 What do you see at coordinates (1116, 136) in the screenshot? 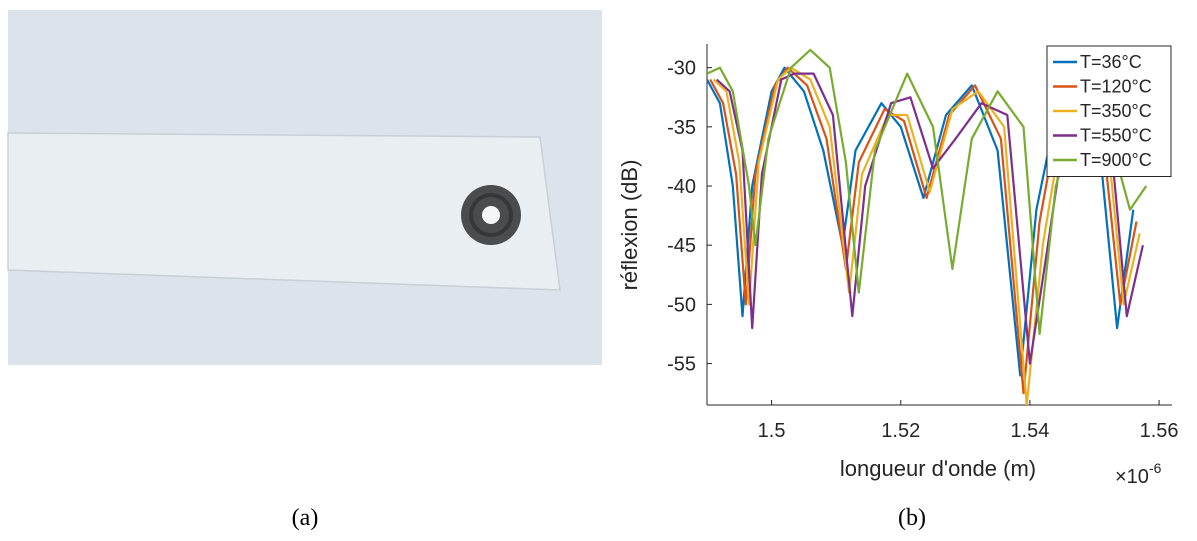
I see `legend-label: T=550°C` at bounding box center [1116, 136].